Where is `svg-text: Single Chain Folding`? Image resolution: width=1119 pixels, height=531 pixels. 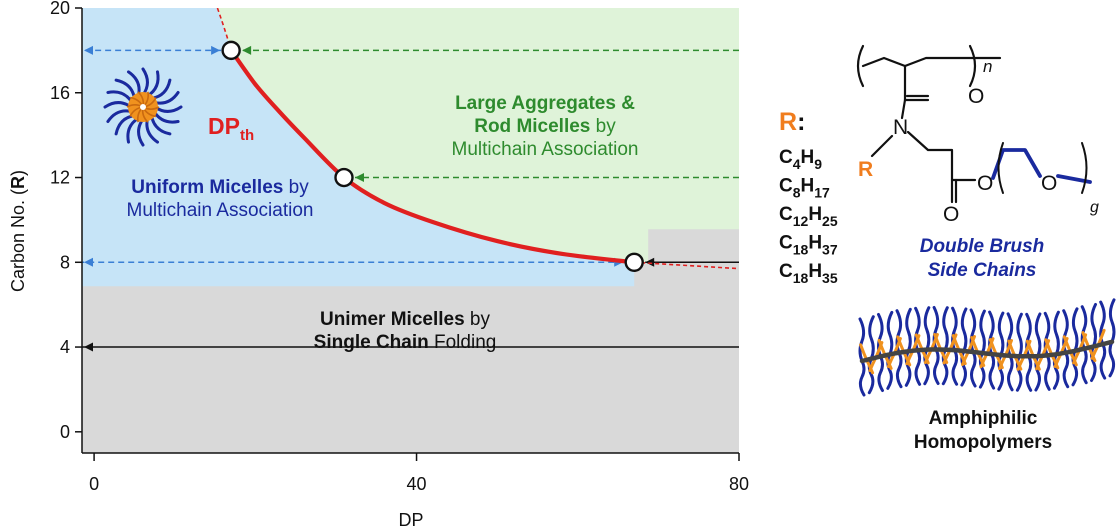
svg-text: Single Chain Folding is located at coordinates (405, 342).